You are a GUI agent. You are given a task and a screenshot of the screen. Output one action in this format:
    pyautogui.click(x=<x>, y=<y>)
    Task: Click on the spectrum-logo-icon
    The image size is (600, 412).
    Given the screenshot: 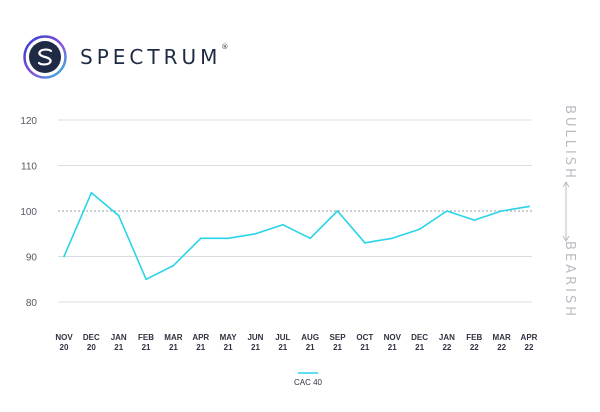 What is the action you would take?
    pyautogui.click(x=45, y=57)
    